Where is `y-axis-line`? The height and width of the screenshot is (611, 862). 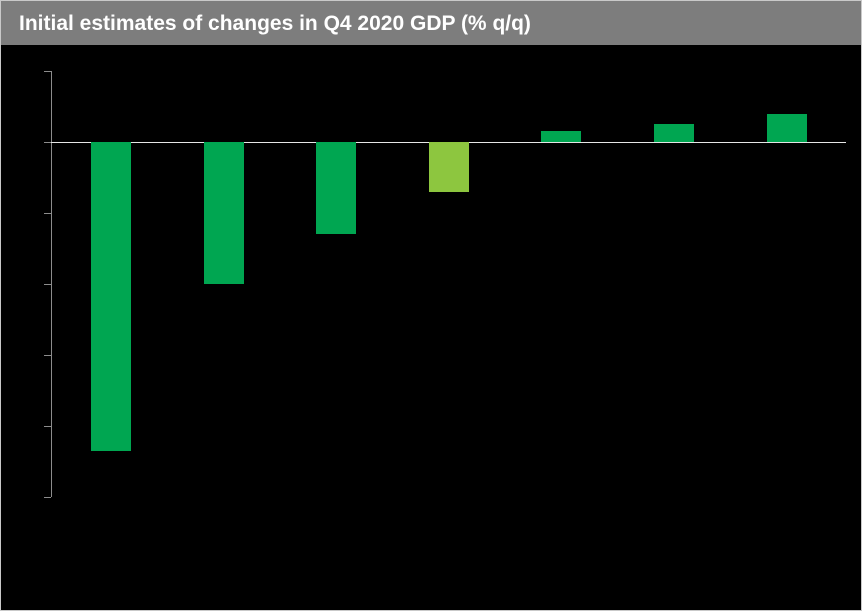 y-axis-line is located at coordinates (51, 284).